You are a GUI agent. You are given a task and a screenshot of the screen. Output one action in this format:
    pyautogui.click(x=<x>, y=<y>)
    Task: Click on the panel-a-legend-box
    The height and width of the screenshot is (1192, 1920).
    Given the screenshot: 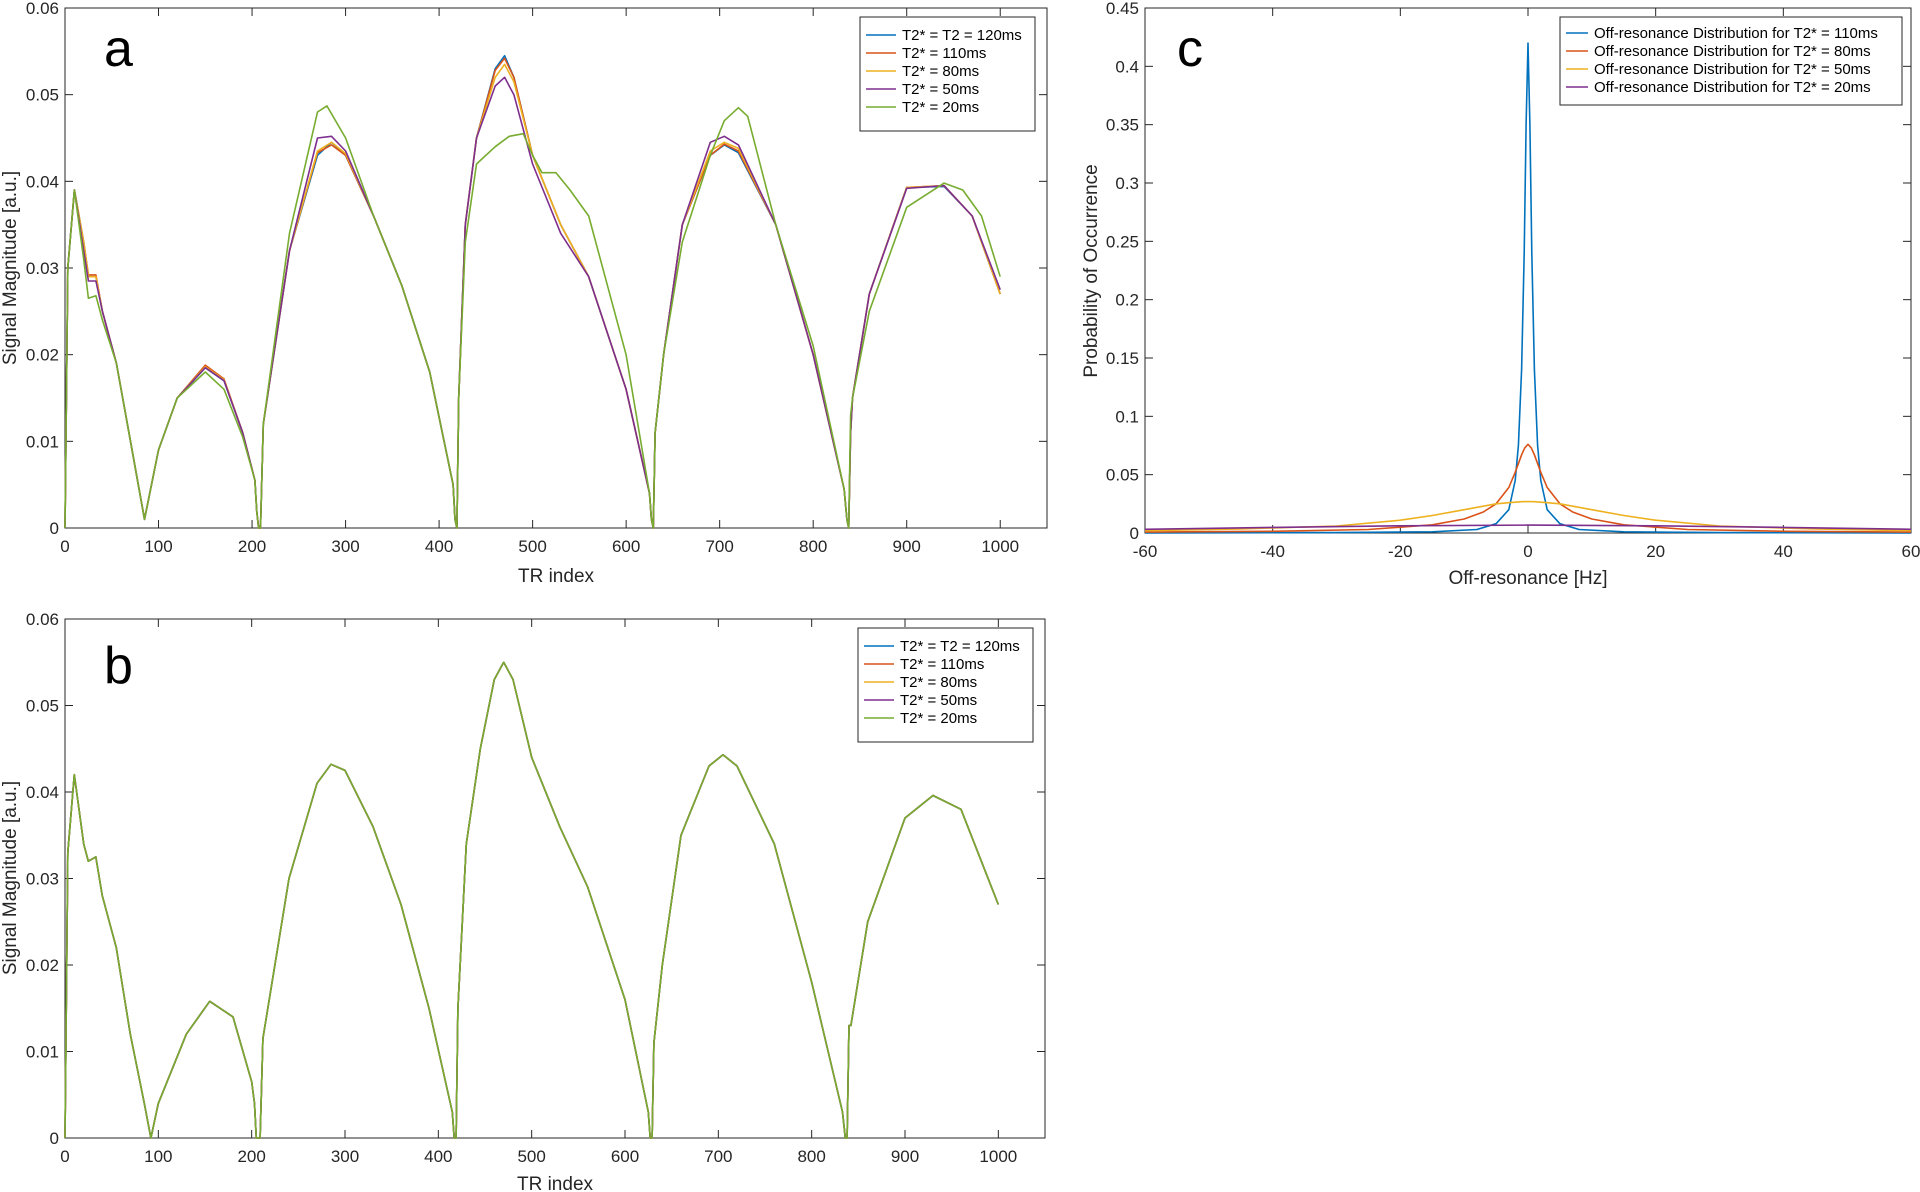 What is the action you would take?
    pyautogui.click(x=947, y=74)
    